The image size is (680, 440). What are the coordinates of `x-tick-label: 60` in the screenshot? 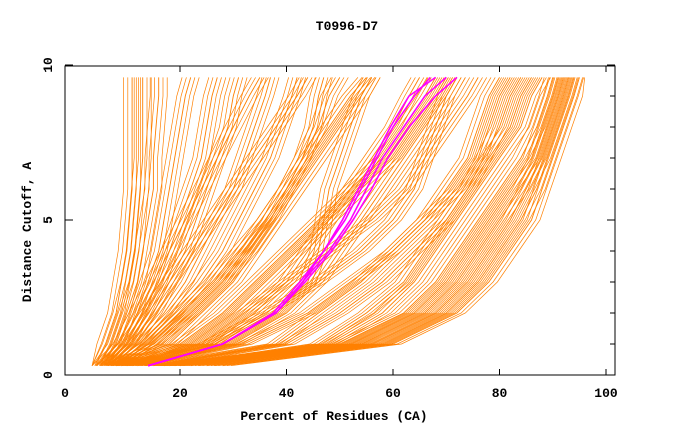 It's located at (393, 393).